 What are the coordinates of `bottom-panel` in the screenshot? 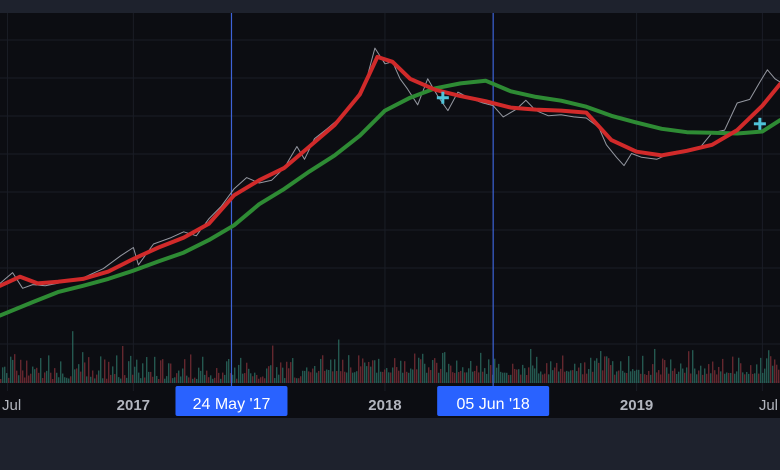 It's located at (390, 444).